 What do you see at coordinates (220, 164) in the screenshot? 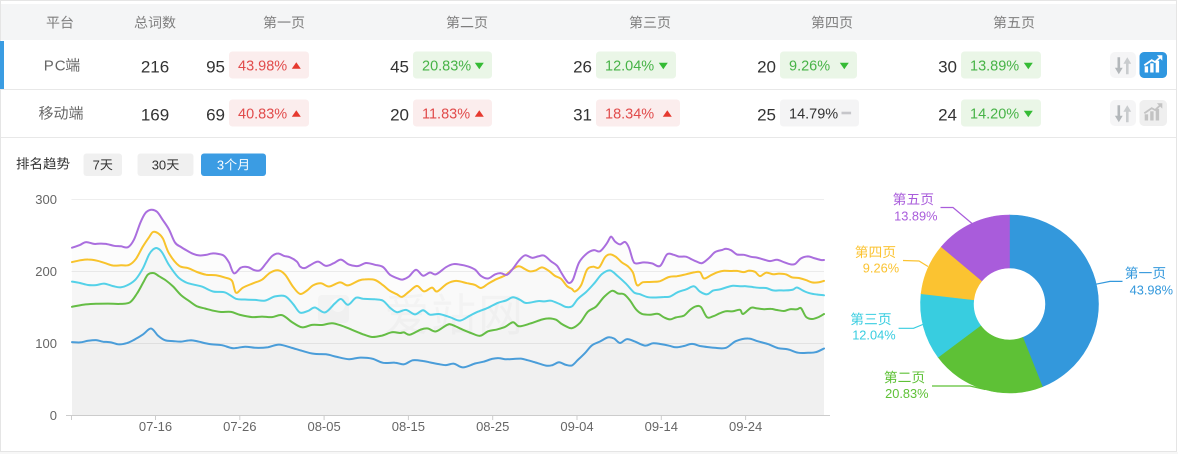
I see `svg-text: 3` at bounding box center [220, 164].